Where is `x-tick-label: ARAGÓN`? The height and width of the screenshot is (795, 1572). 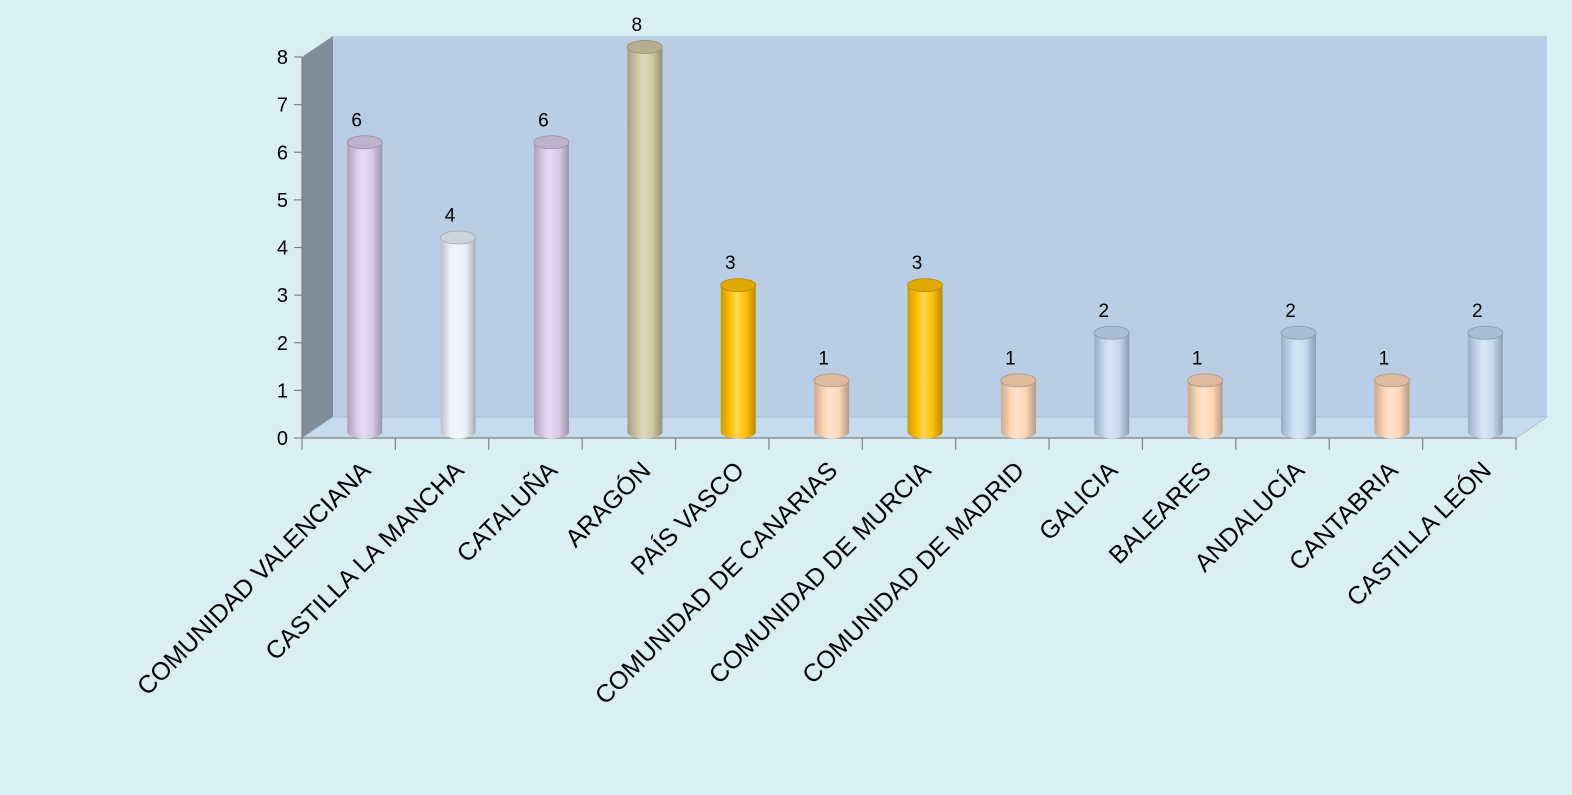 x-tick-label: ARAGÓN is located at coordinates (607, 504).